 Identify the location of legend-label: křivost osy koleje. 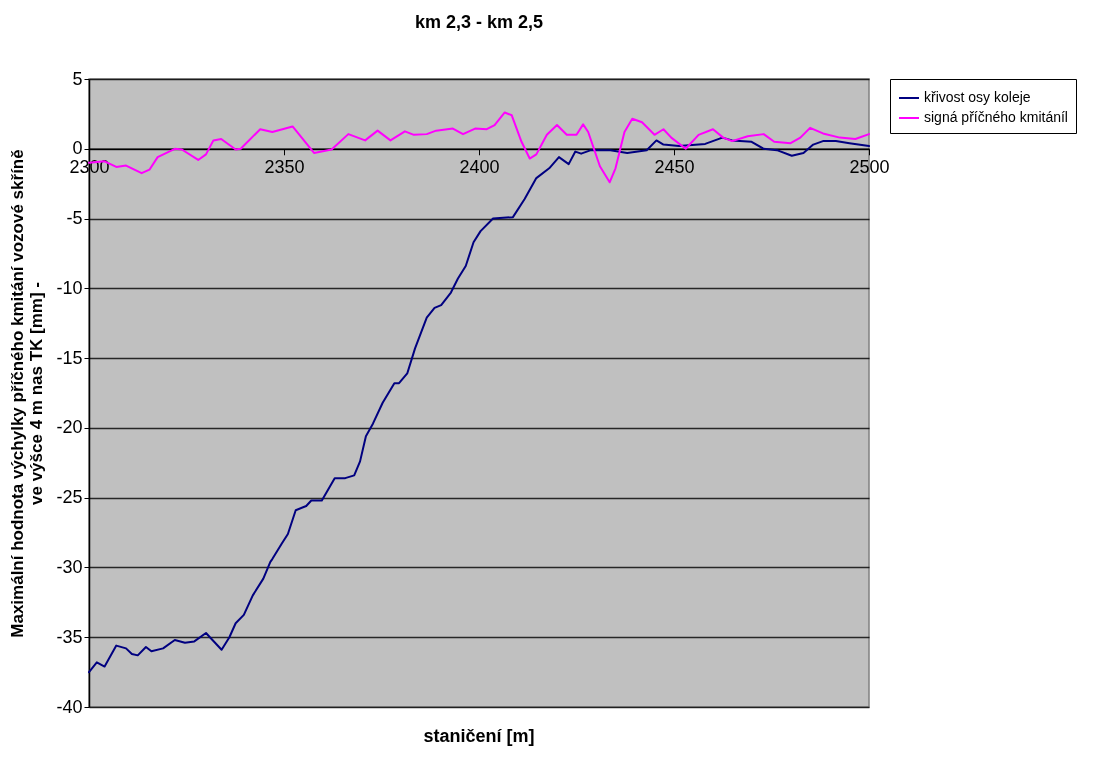
(977, 97).